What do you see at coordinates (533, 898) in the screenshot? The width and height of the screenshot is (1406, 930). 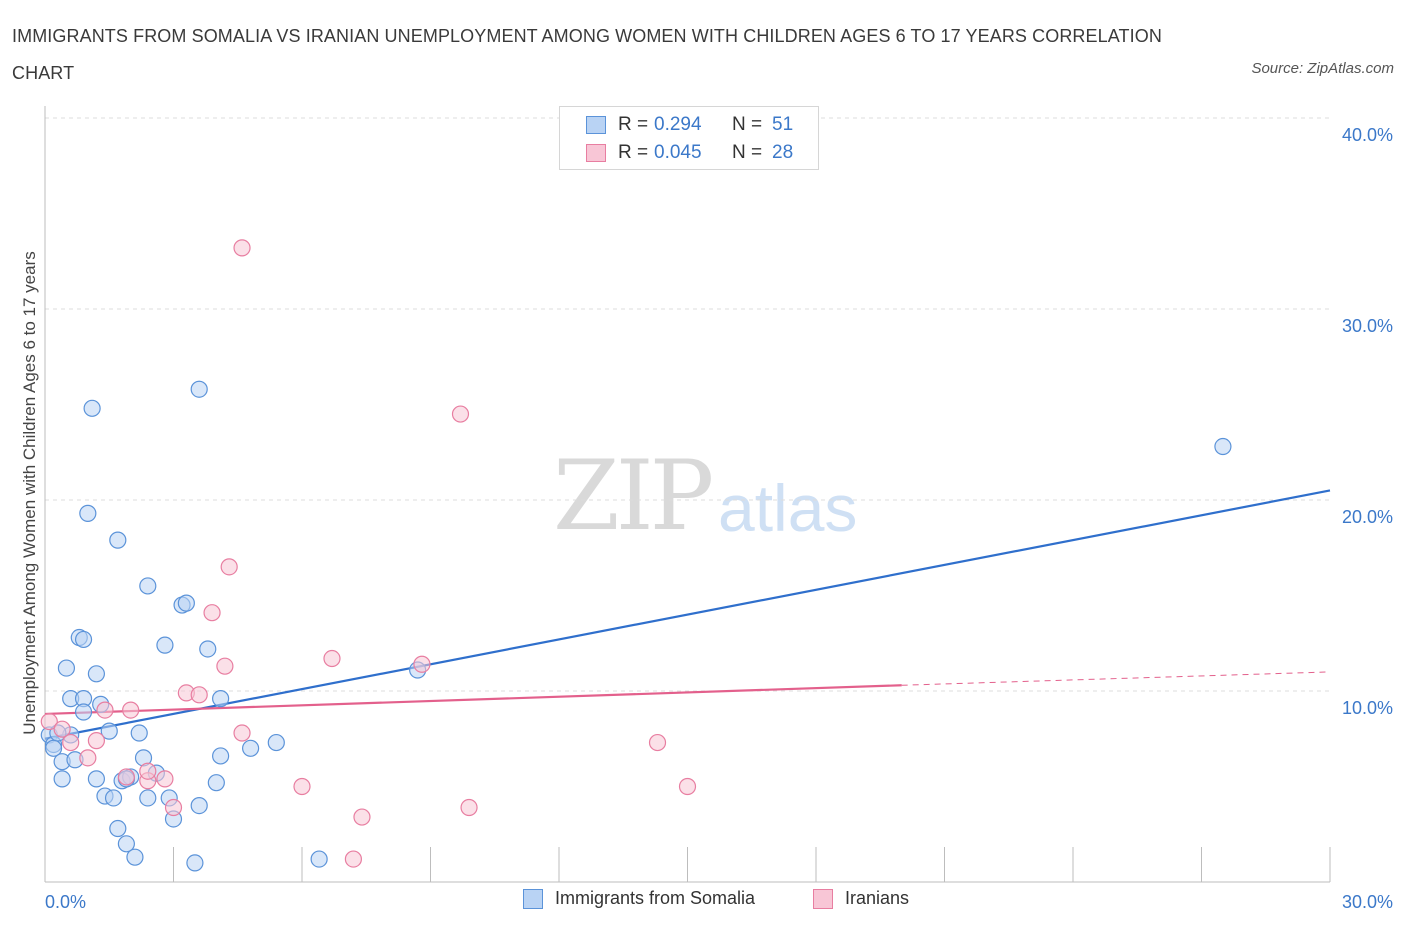 I see `somalia-legend-swatch-icon` at bounding box center [533, 898].